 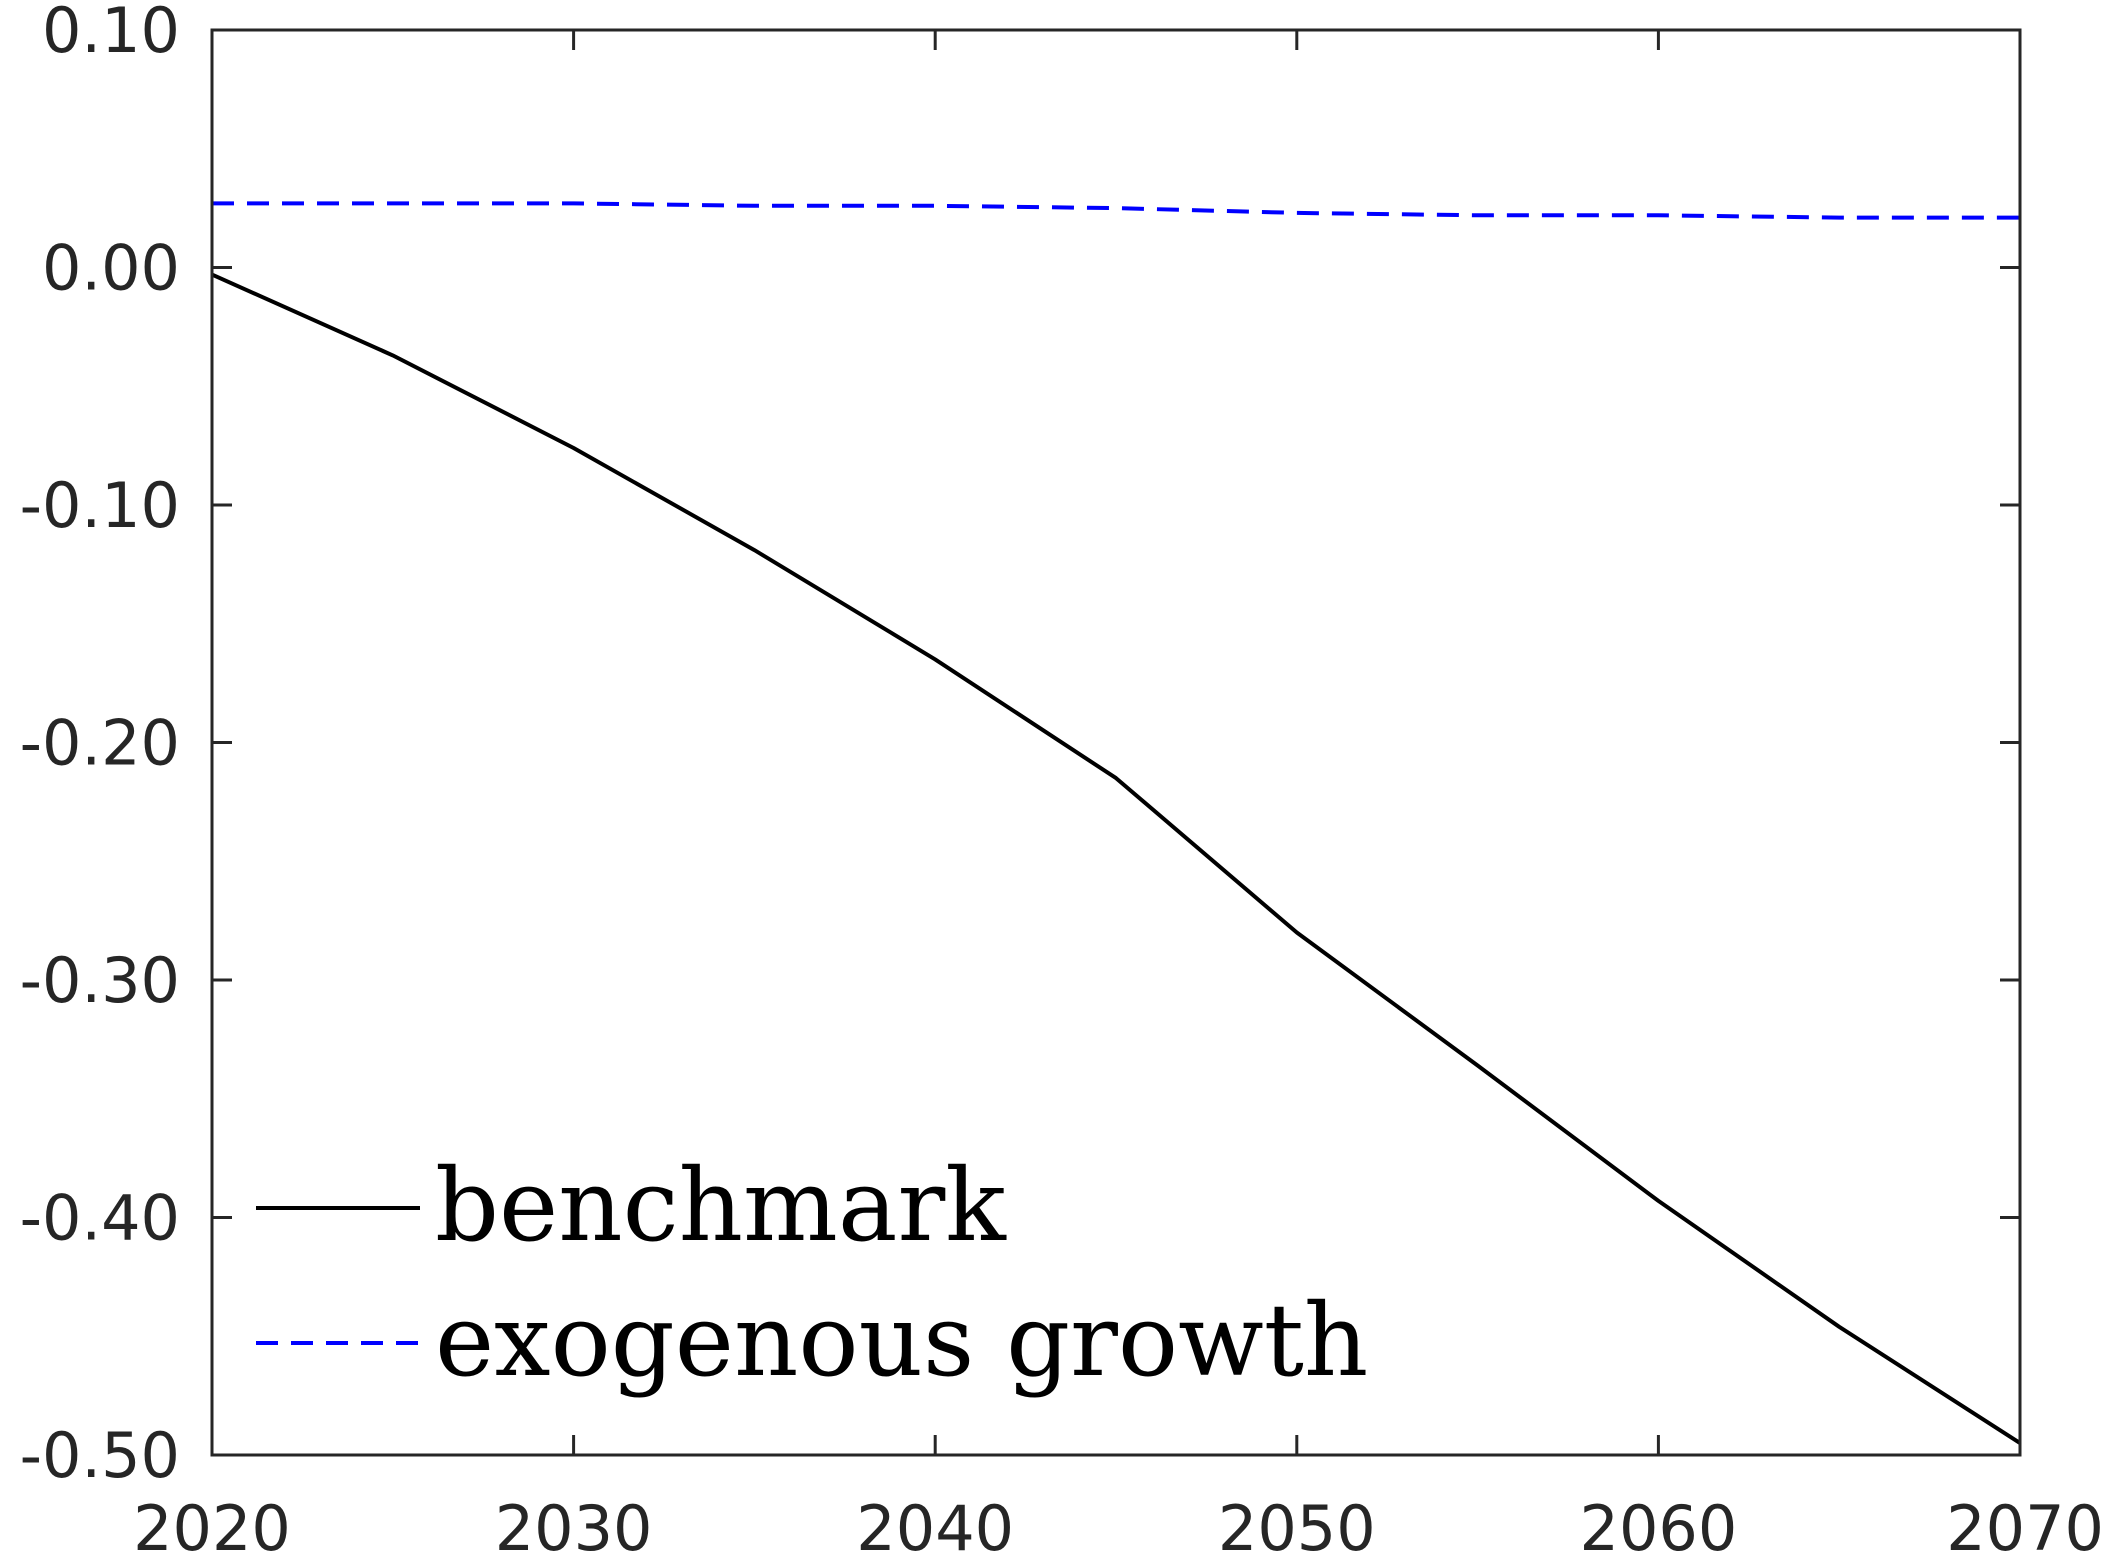 I want to click on x-tick-label: 2030, so click(x=574, y=1523).